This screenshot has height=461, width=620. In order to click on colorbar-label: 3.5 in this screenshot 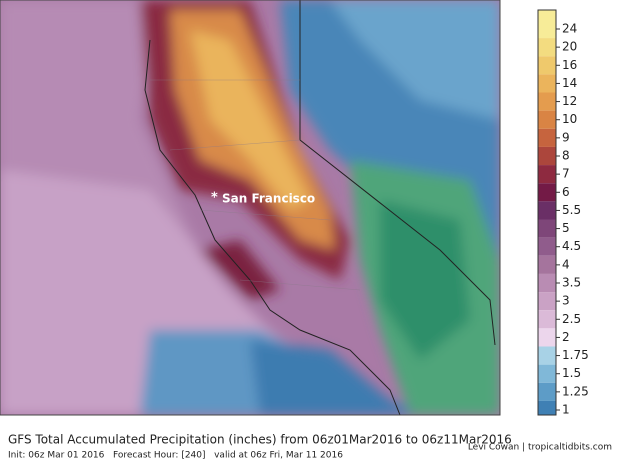, I will do `click(571, 283)`.